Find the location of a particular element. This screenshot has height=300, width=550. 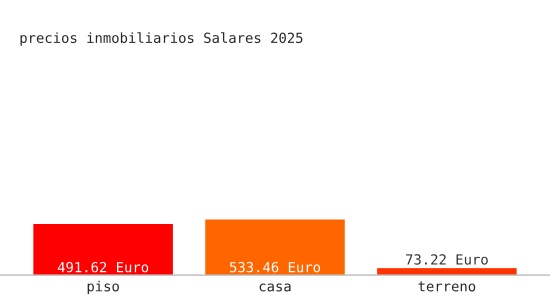

chart-title: precios inmobiliarios Salares 2025 is located at coordinates (161, 39).